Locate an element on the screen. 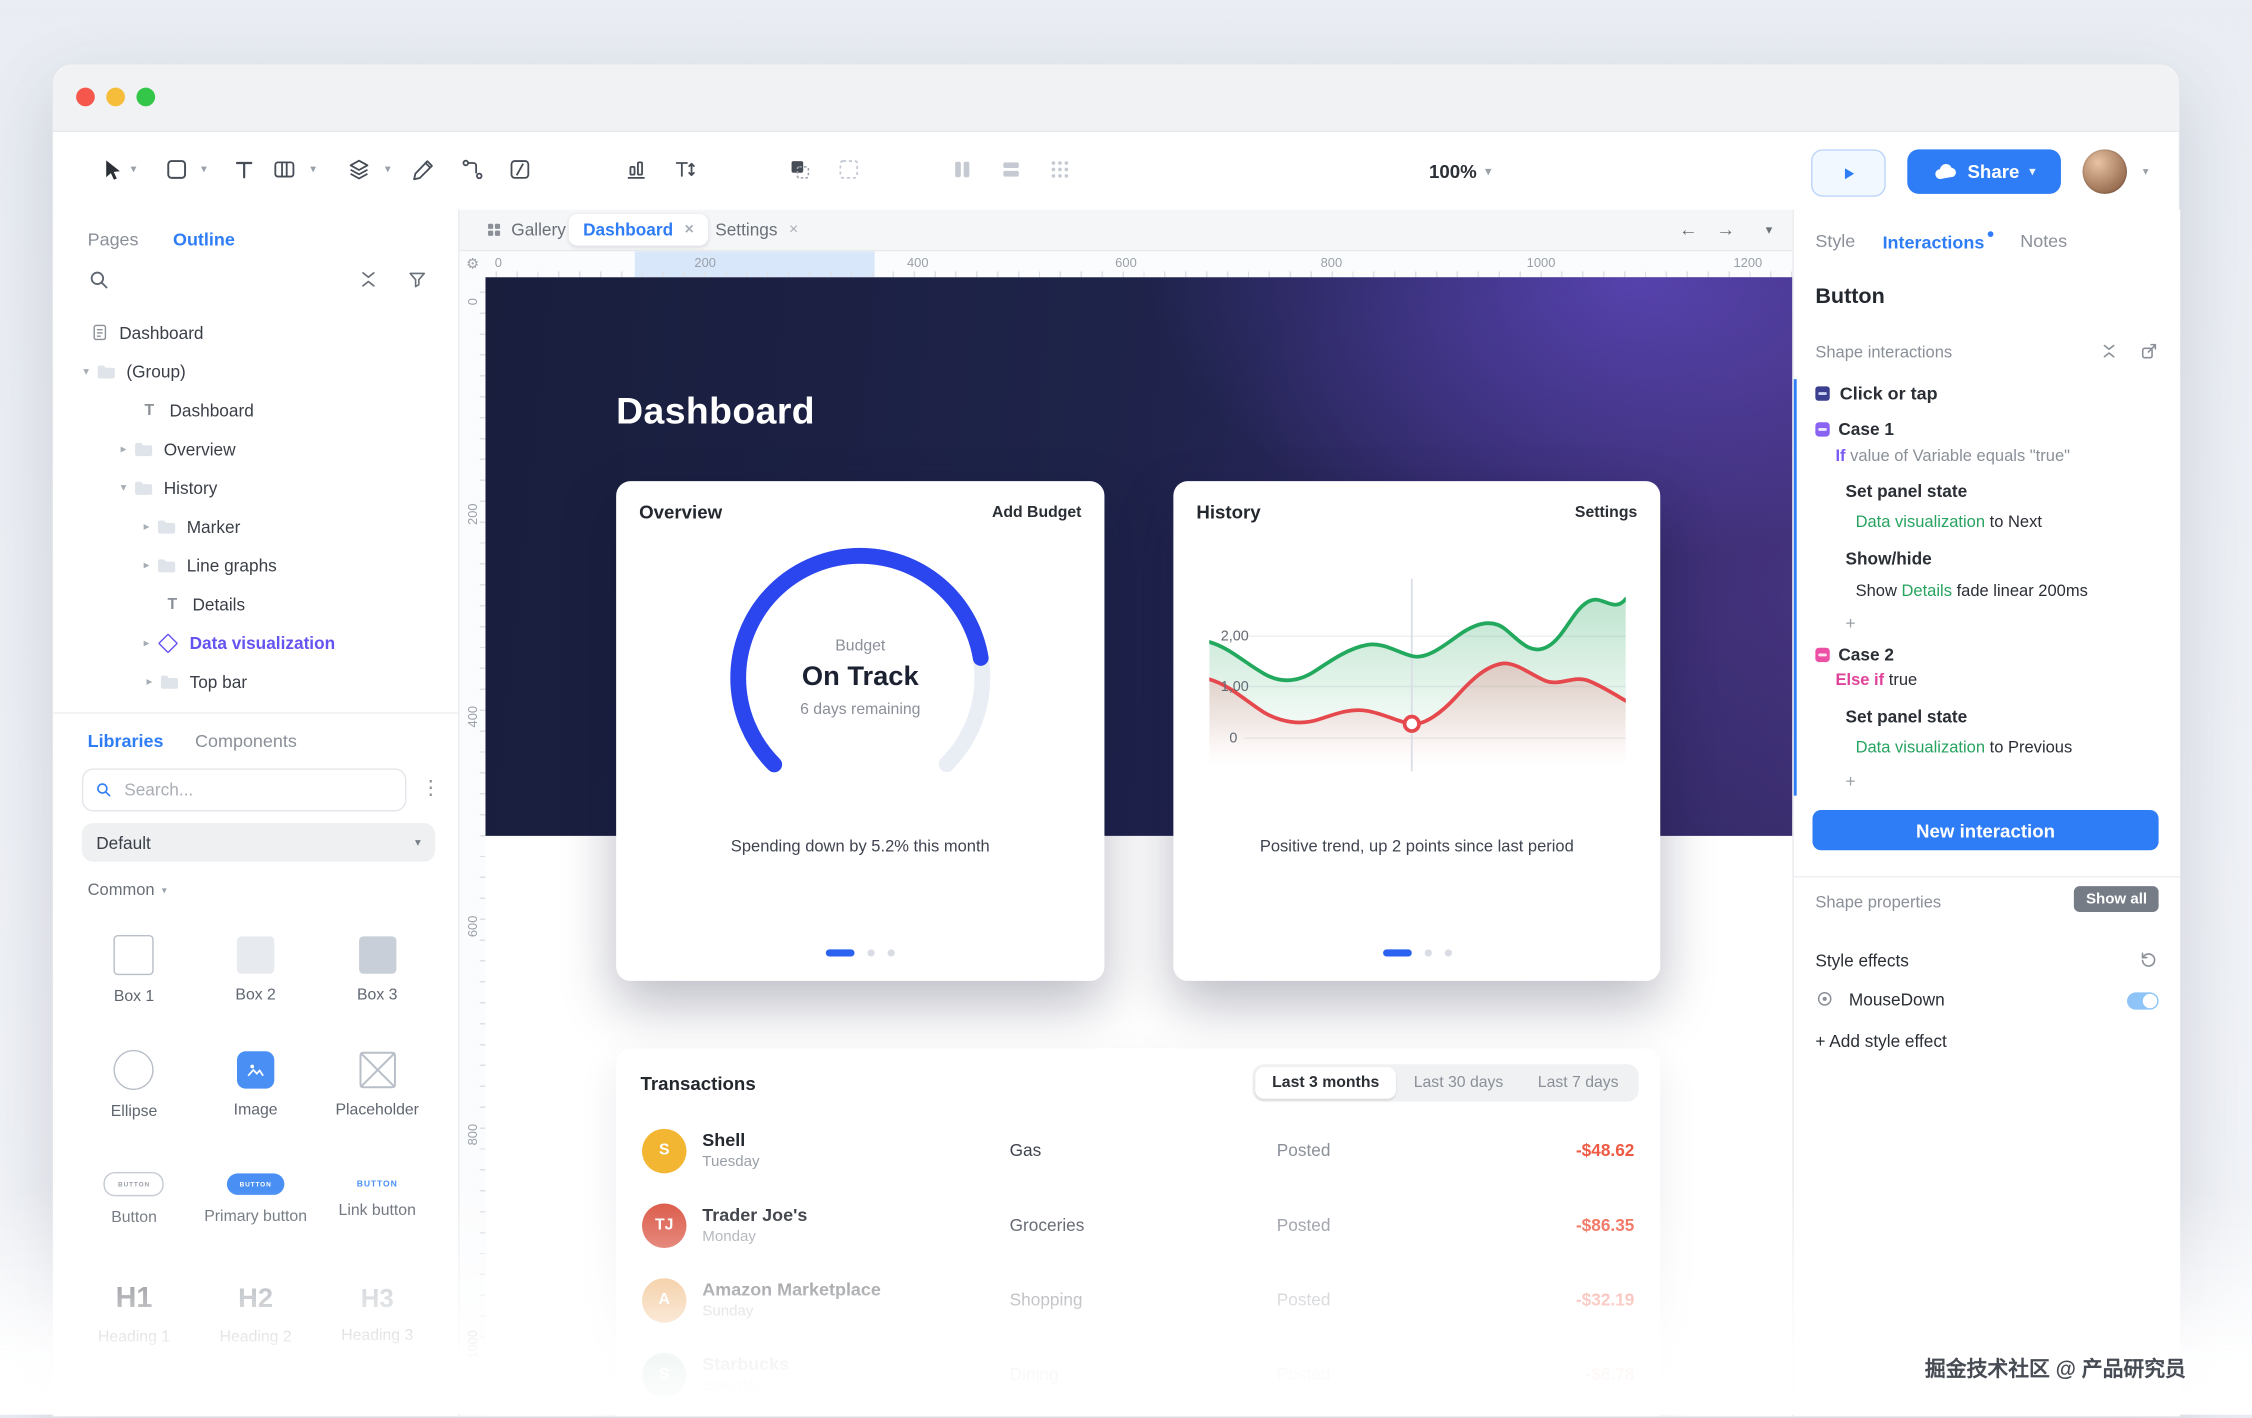  overview-card: Overview Add Budget Budget On is located at coordinates (860, 731).